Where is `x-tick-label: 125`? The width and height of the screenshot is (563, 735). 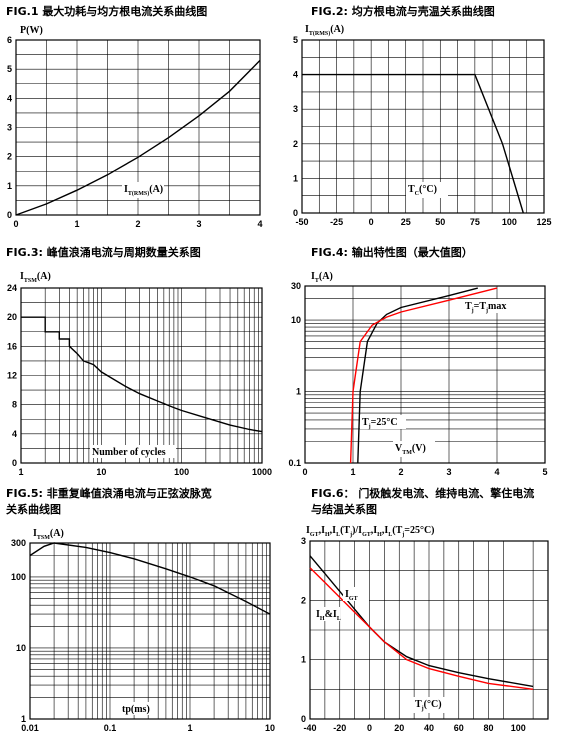
x-tick-label: 125 is located at coordinates (543, 222).